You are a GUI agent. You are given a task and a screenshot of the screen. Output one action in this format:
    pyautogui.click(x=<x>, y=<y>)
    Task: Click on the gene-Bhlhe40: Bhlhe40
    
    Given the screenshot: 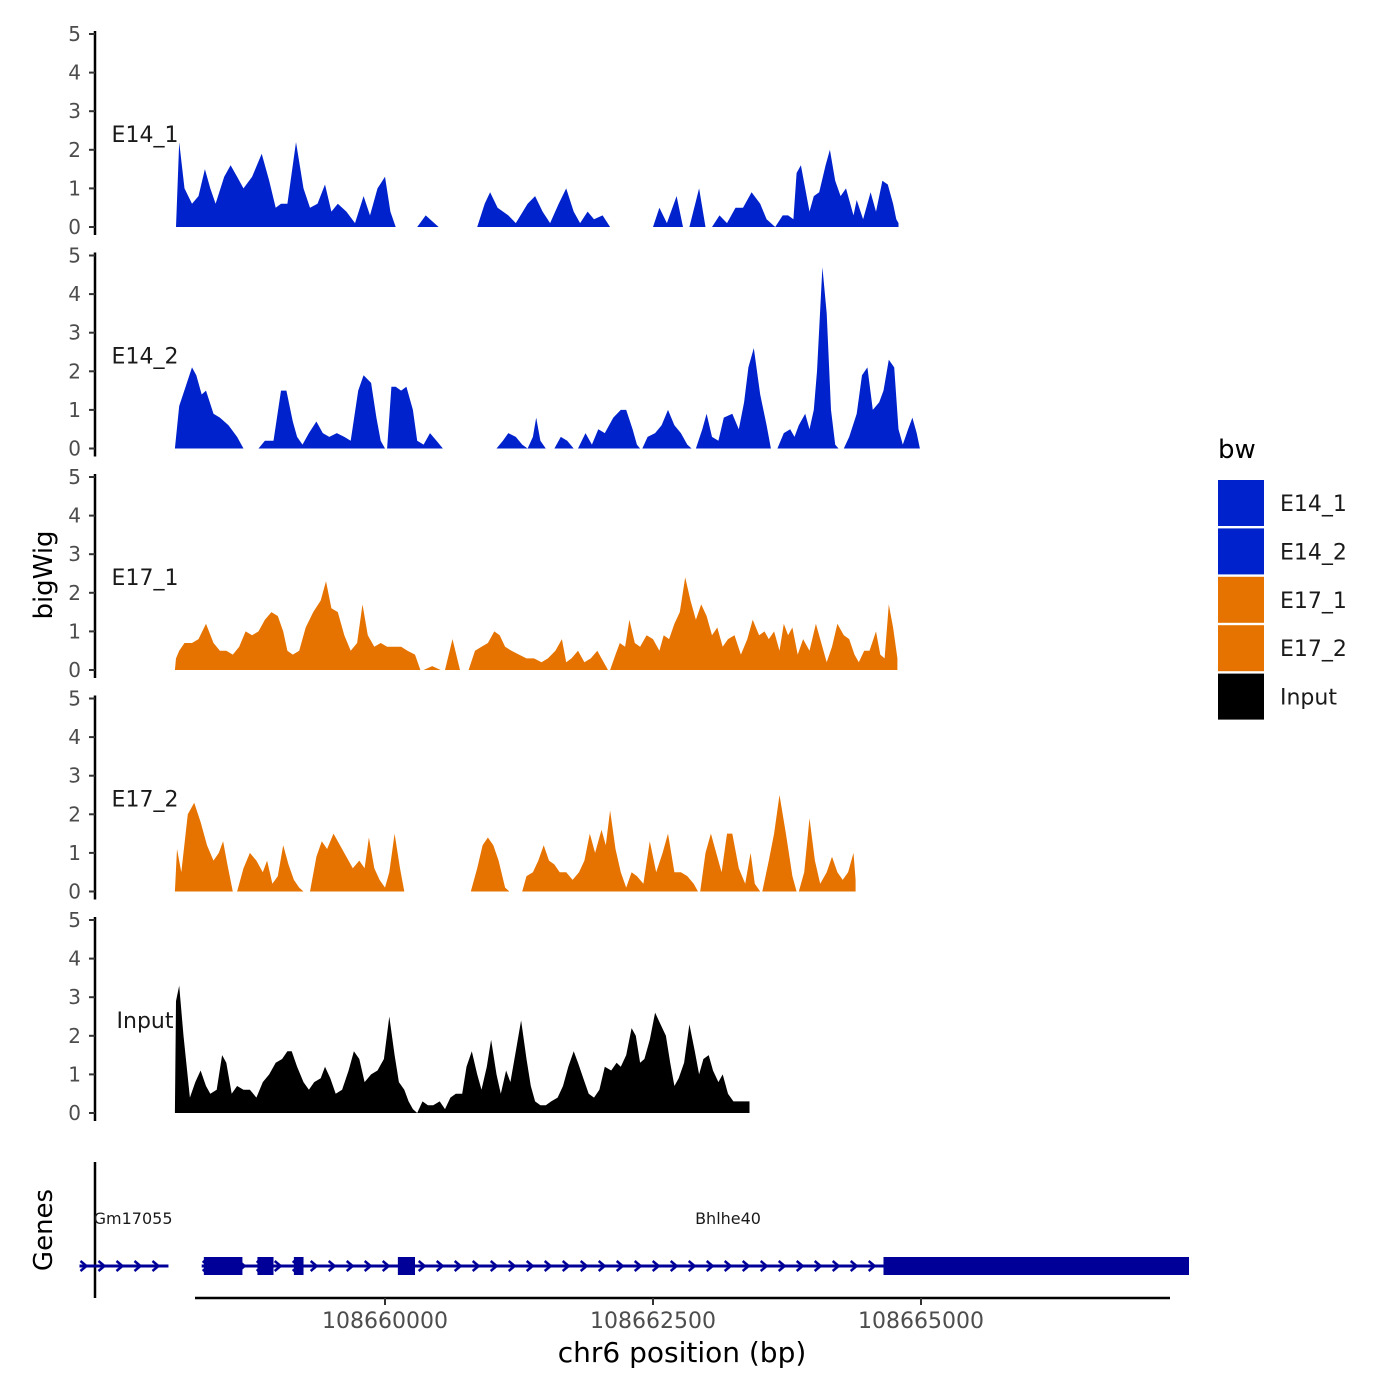 What is the action you would take?
    pyautogui.click(x=695, y=1242)
    